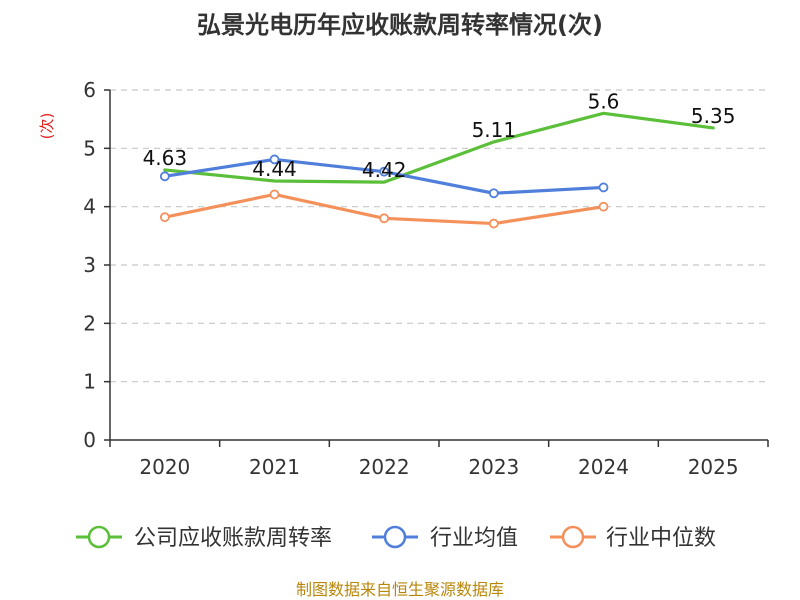  Describe the element at coordinates (384, 467) in the screenshot. I see `x-tick-label: 2022` at that location.